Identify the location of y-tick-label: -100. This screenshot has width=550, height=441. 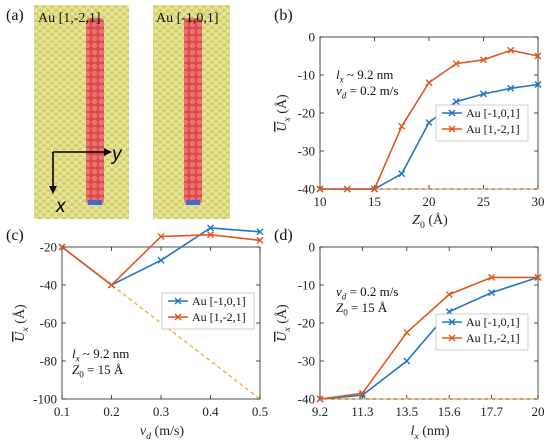
(45, 399).